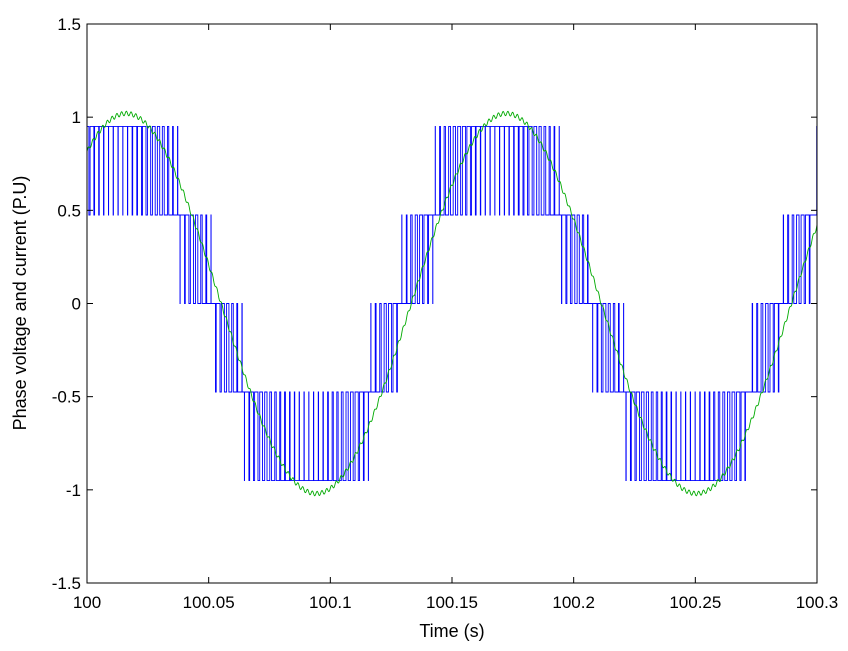 The width and height of the screenshot is (848, 651). I want to click on y-tick-label: -1.5, so click(66, 583).